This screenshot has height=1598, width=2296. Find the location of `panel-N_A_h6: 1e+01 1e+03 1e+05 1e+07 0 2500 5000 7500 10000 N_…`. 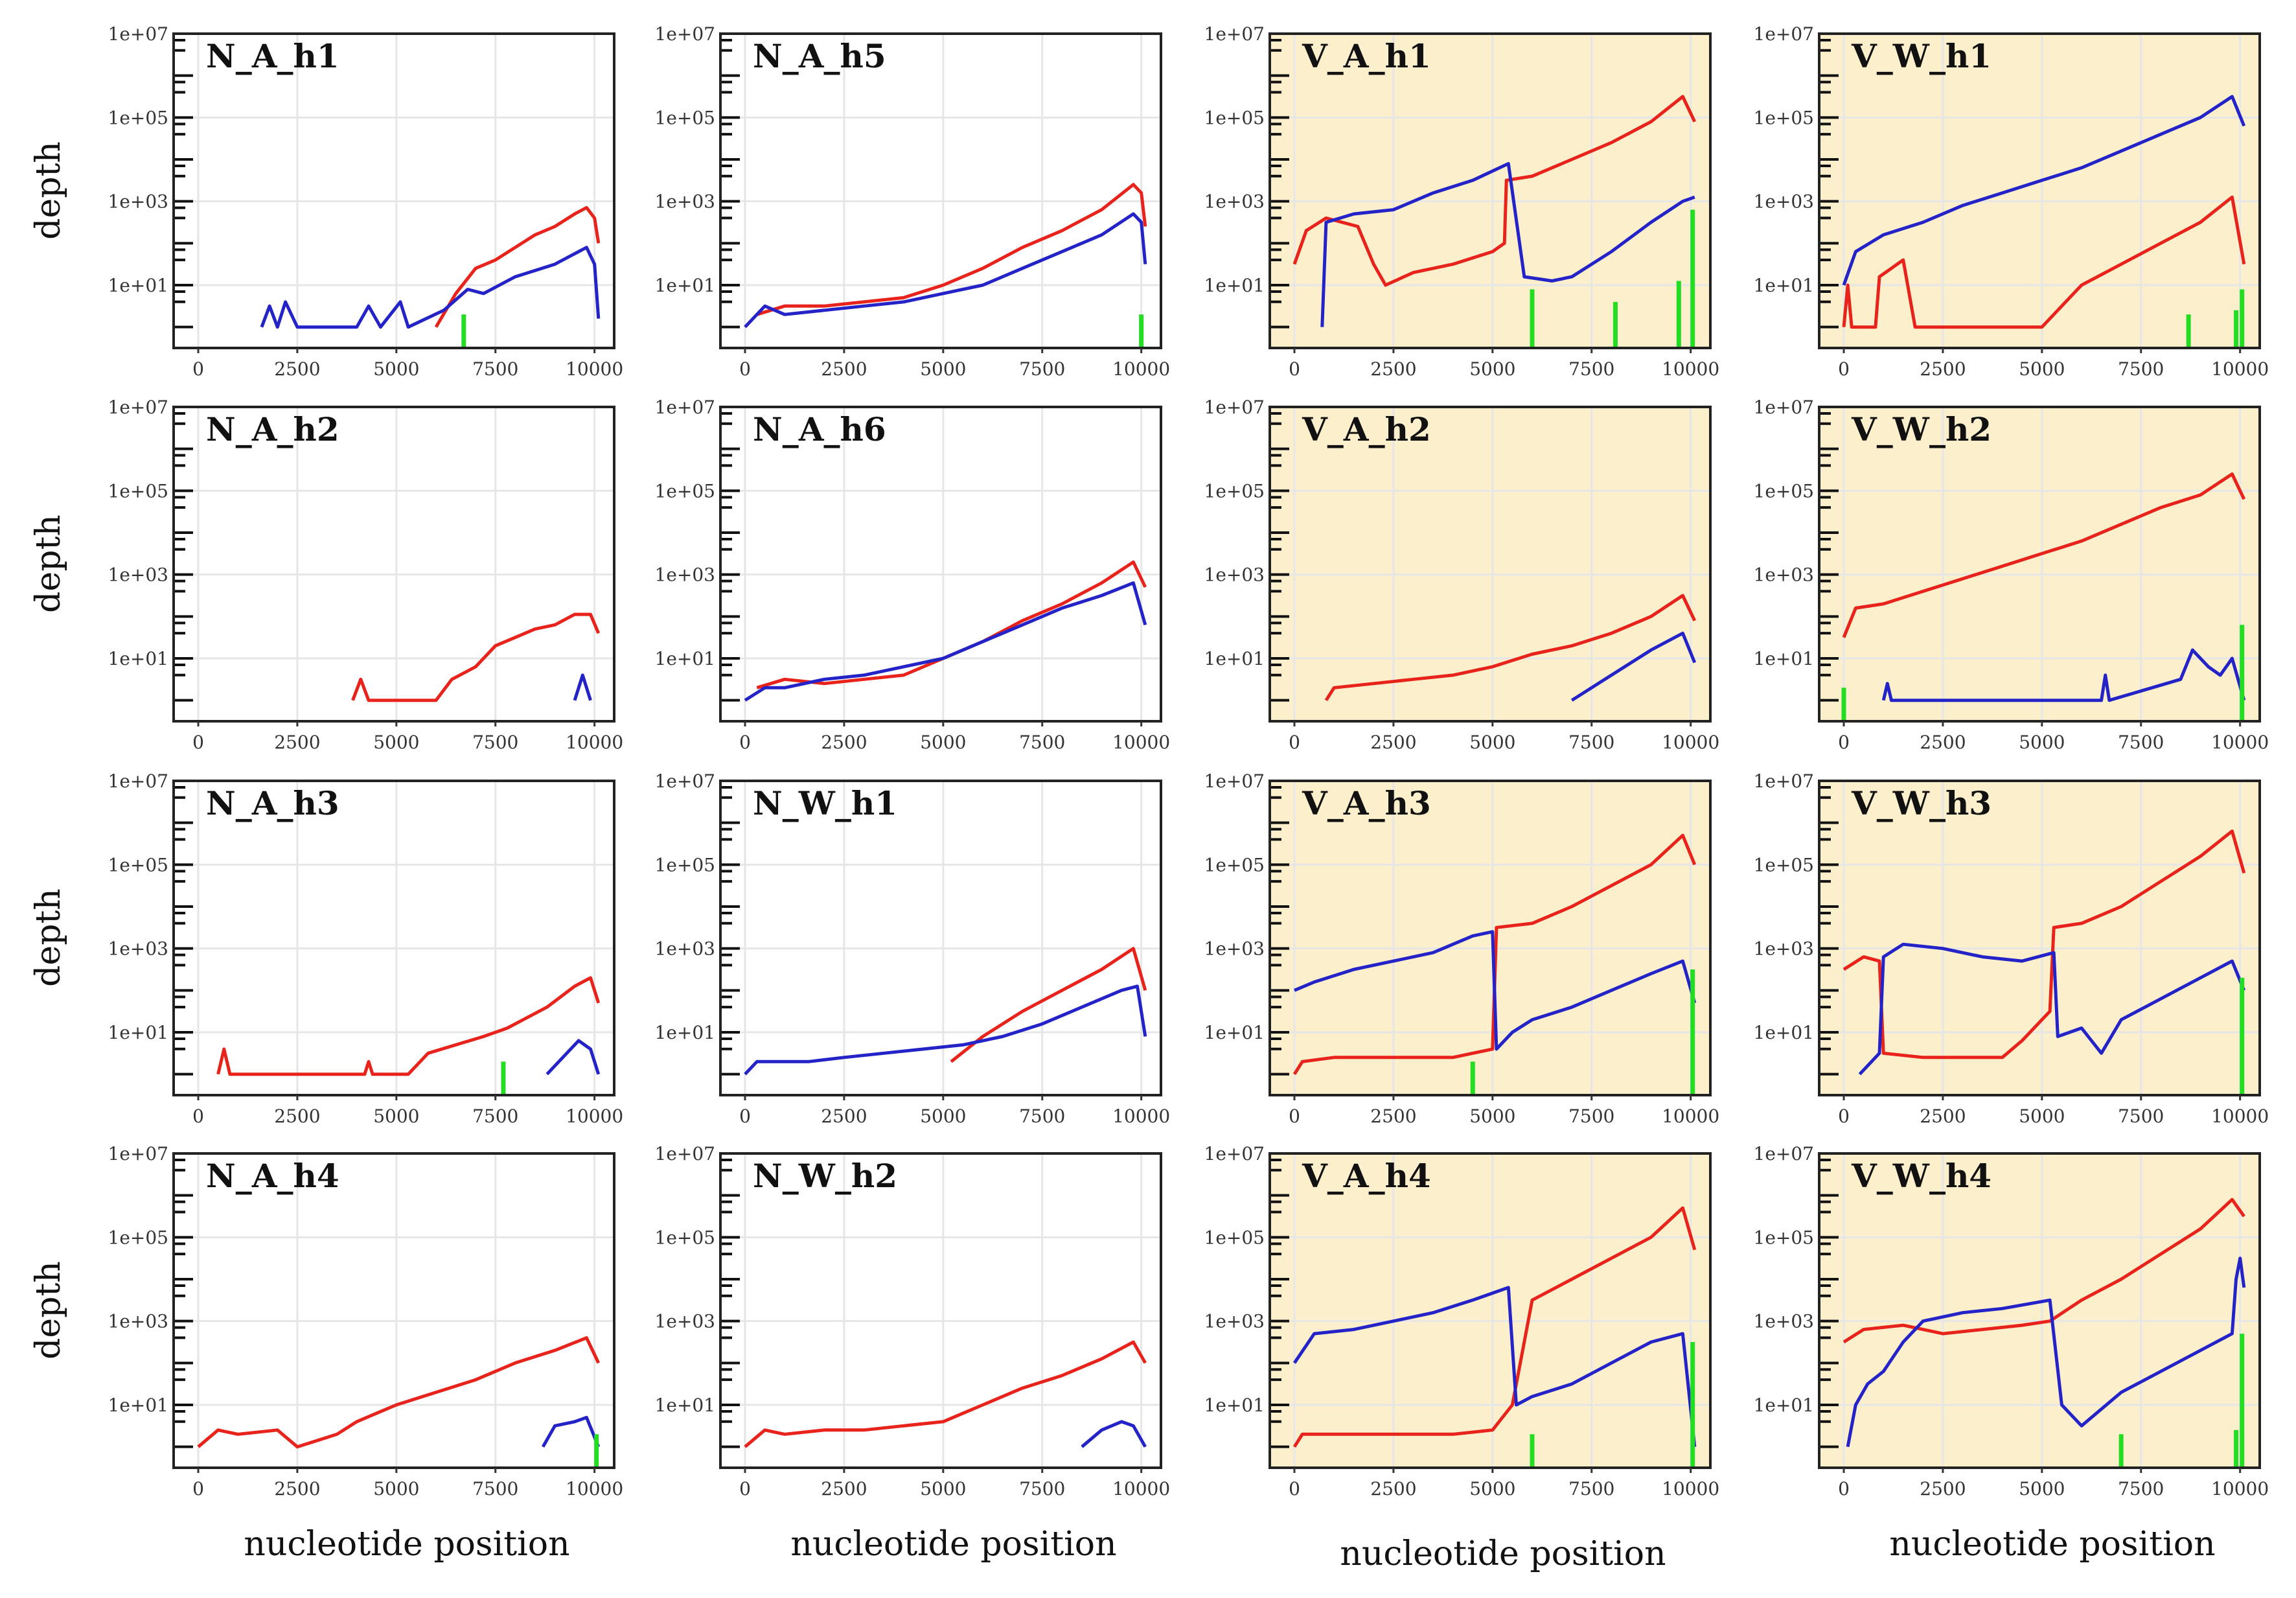

panel-N_A_h6: 1e+01 1e+03 1e+05 1e+07 0 2500 5000 7500 10000 N_… is located at coordinates (913, 575).